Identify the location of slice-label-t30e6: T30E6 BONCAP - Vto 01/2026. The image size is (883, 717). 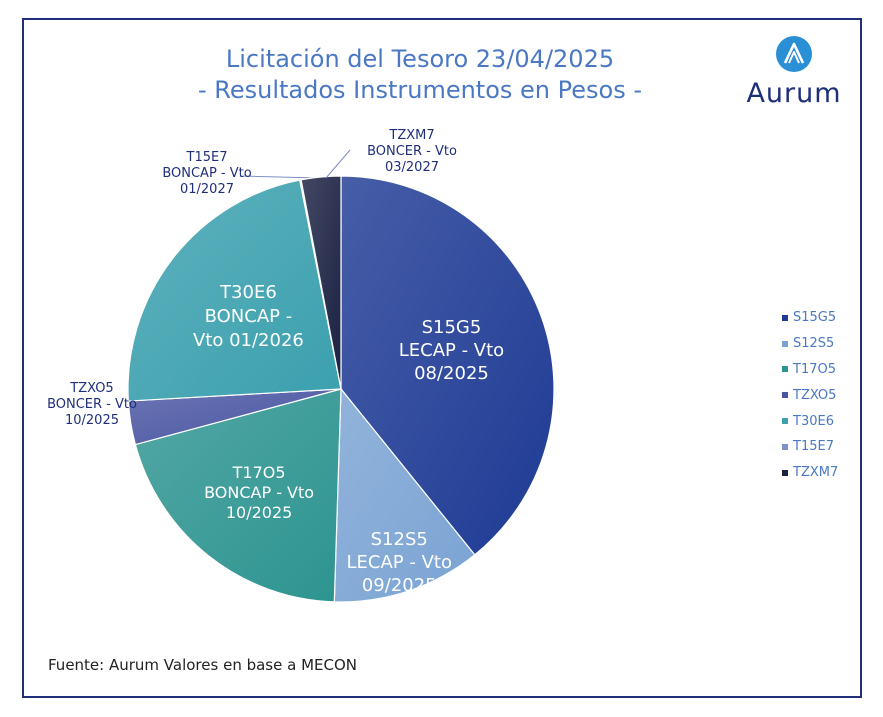
(248, 317).